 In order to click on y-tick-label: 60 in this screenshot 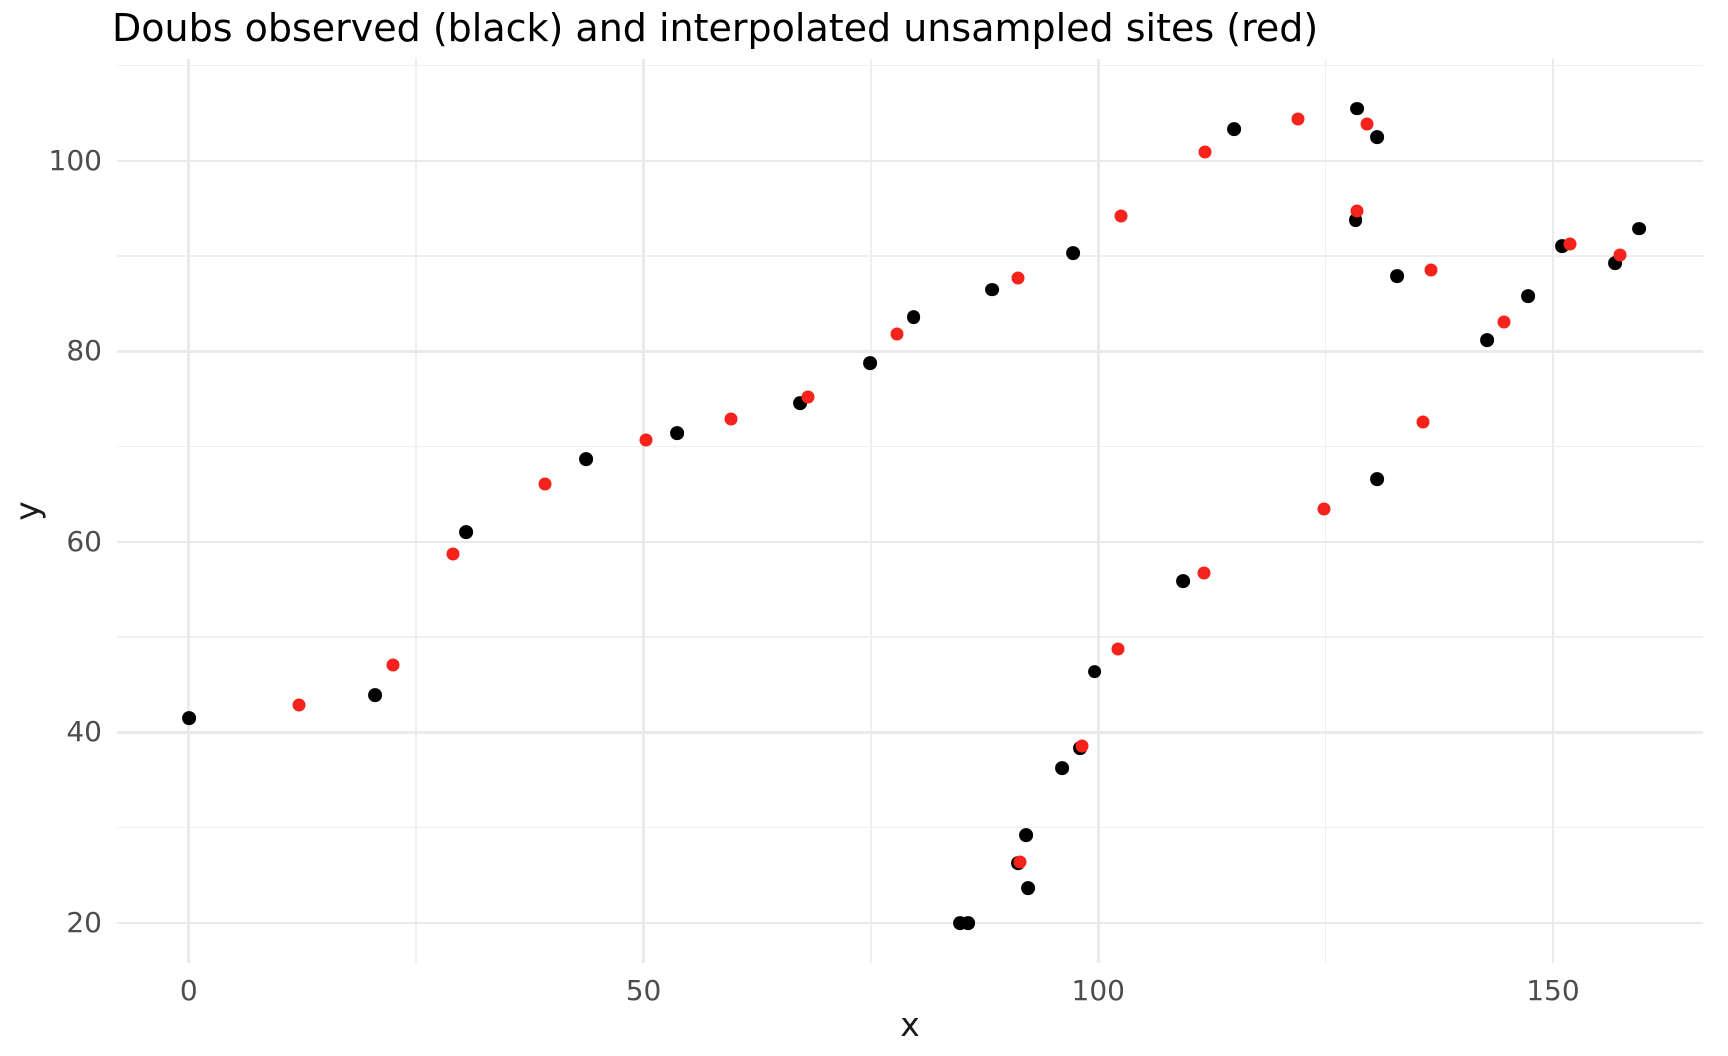, I will do `click(84, 541)`.